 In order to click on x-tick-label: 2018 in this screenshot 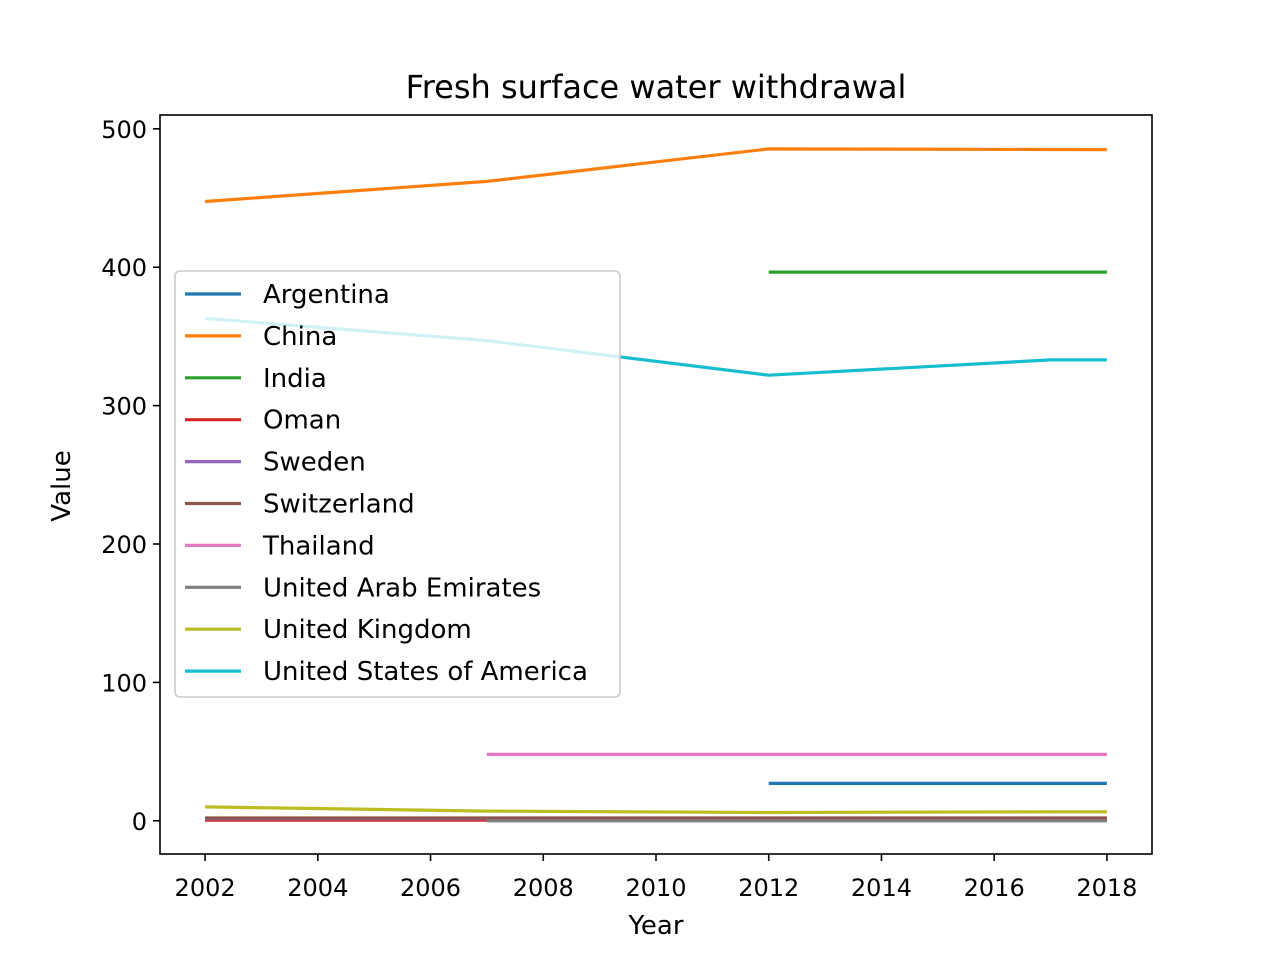, I will do `click(1106, 888)`.